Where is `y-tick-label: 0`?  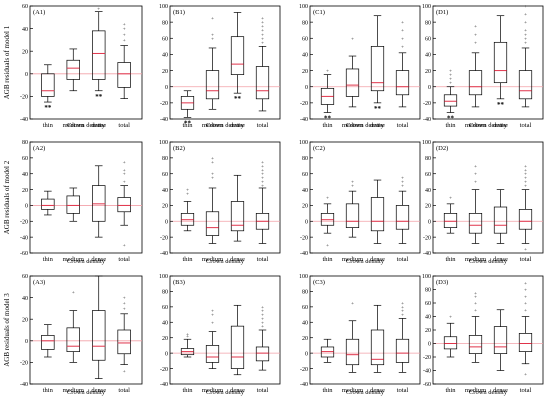
y-tick-label: 0 is located at coordinates (166, 354).